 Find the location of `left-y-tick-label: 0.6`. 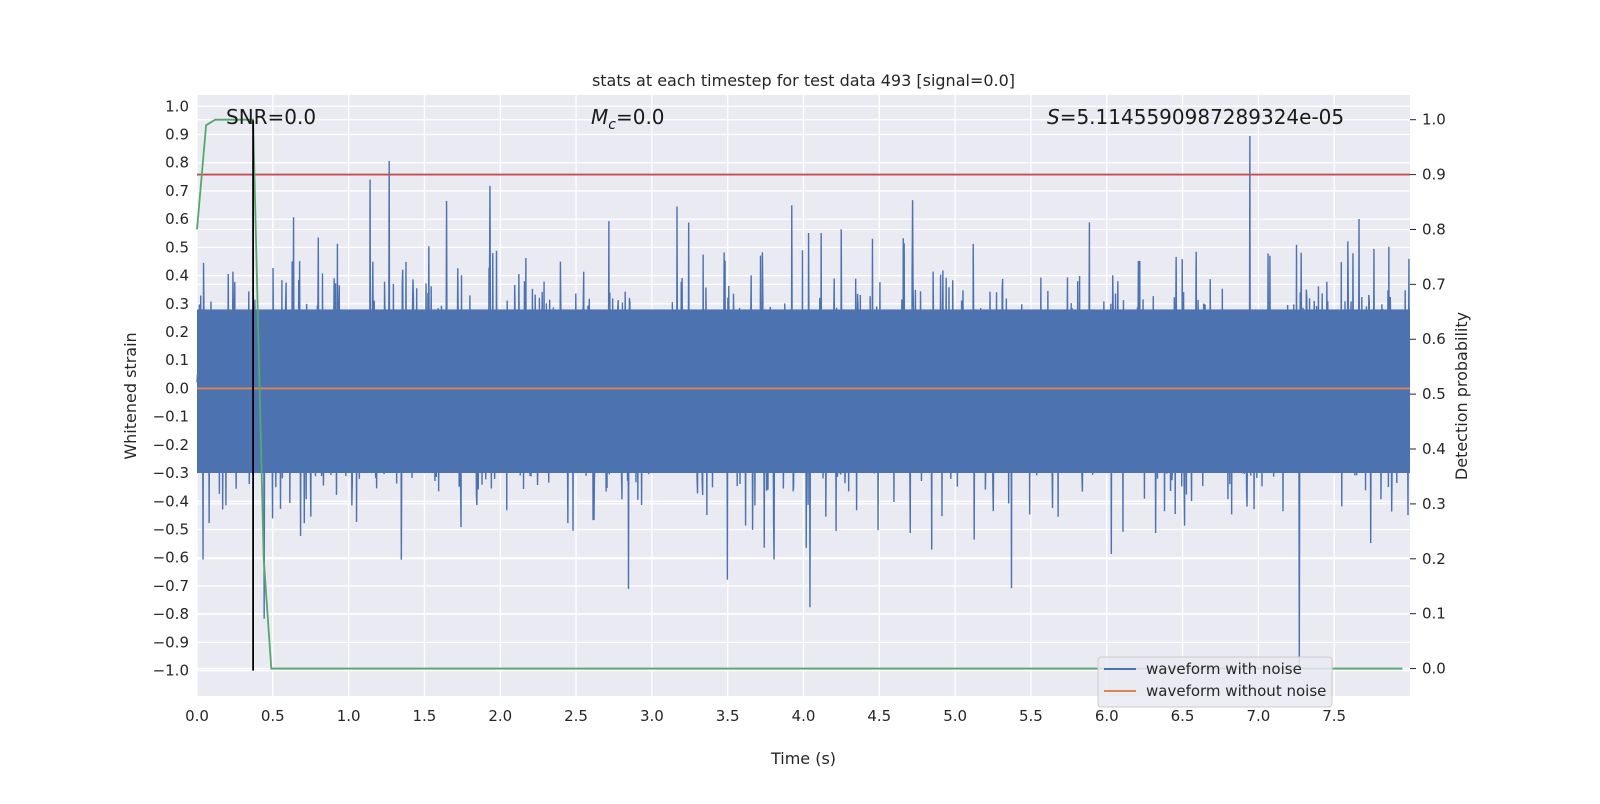

left-y-tick-label: 0.6 is located at coordinates (177, 219).